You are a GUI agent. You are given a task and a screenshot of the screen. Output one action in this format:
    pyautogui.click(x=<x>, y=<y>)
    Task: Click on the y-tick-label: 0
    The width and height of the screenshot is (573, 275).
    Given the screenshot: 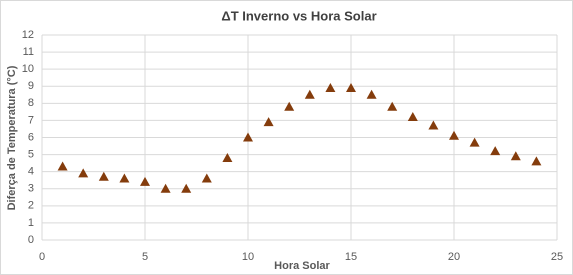 What is the action you would take?
    pyautogui.click(x=31, y=240)
    